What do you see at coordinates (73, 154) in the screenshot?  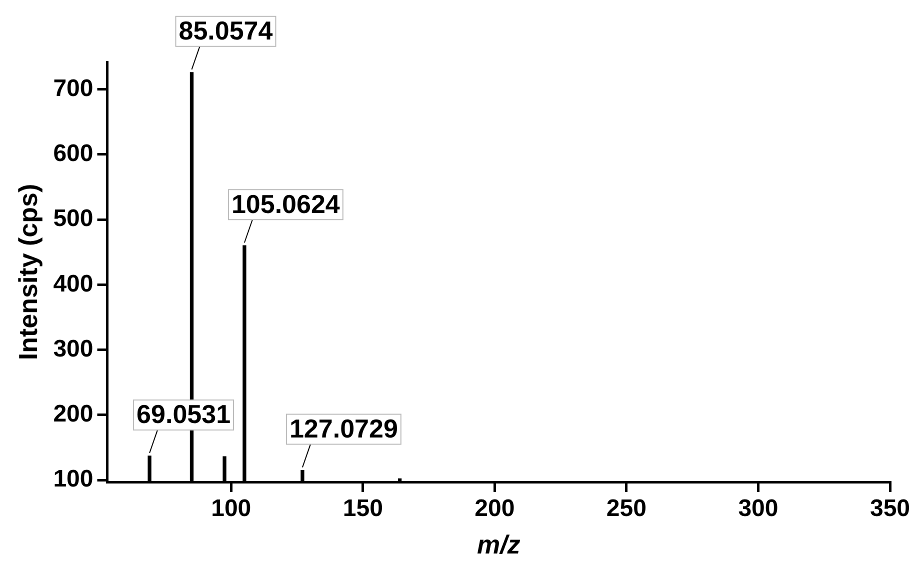 I see `y-tick-label: 600` at bounding box center [73, 154].